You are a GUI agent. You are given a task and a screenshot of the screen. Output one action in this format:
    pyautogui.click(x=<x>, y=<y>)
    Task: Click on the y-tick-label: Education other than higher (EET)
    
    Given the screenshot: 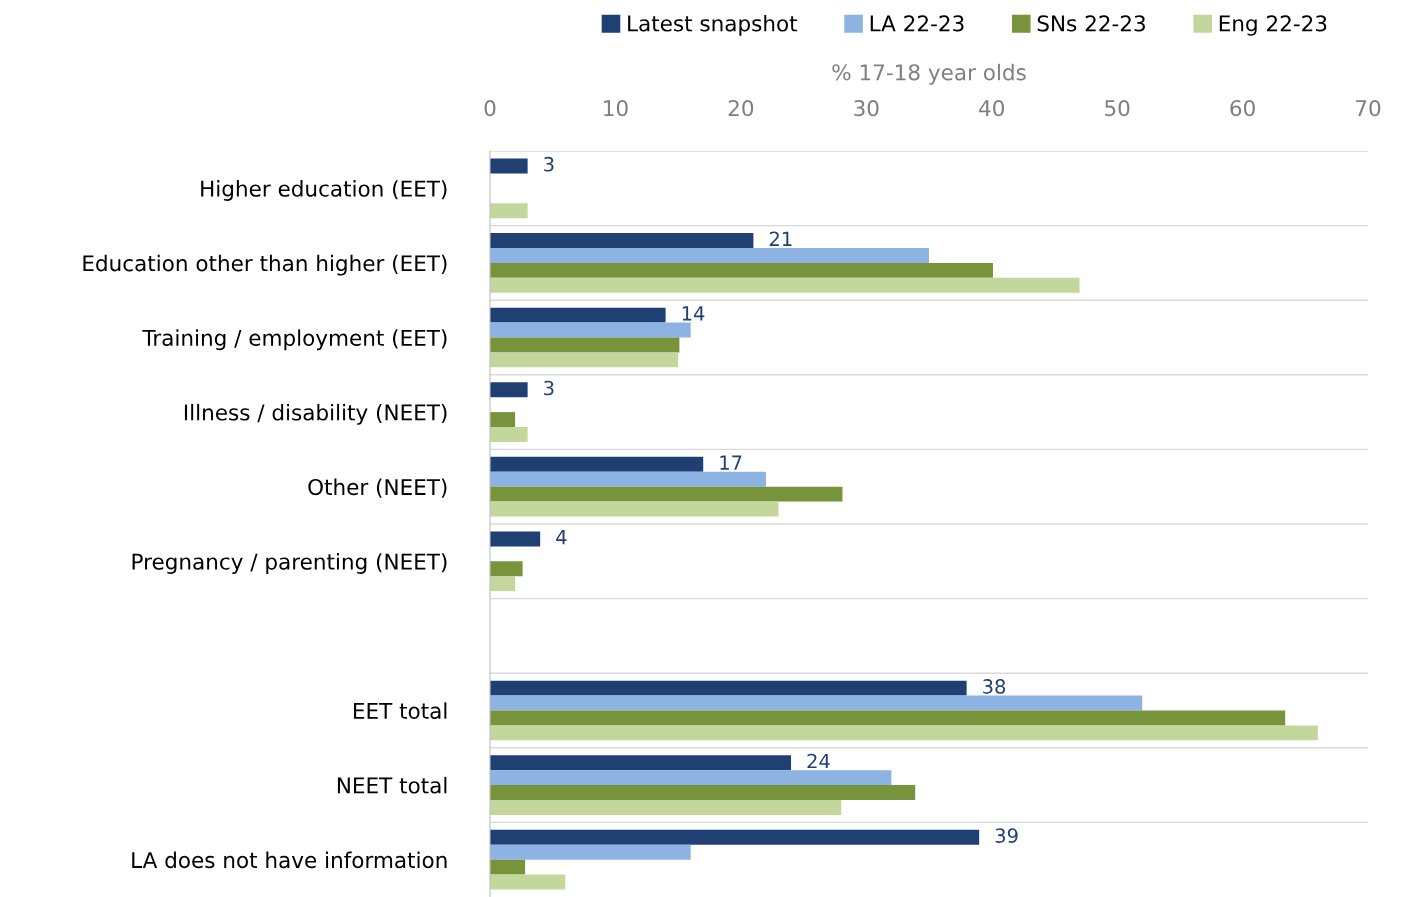 What is the action you would take?
    pyautogui.click(x=265, y=265)
    